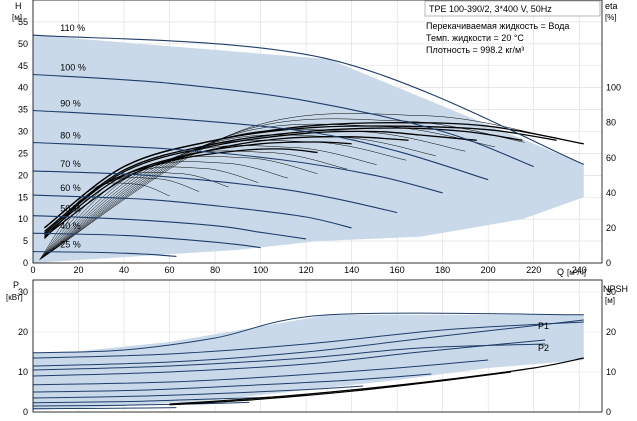  What do you see at coordinates (14, 297) in the screenshot?
I see `y-axis-unit-P: [кВт]` at bounding box center [14, 297].